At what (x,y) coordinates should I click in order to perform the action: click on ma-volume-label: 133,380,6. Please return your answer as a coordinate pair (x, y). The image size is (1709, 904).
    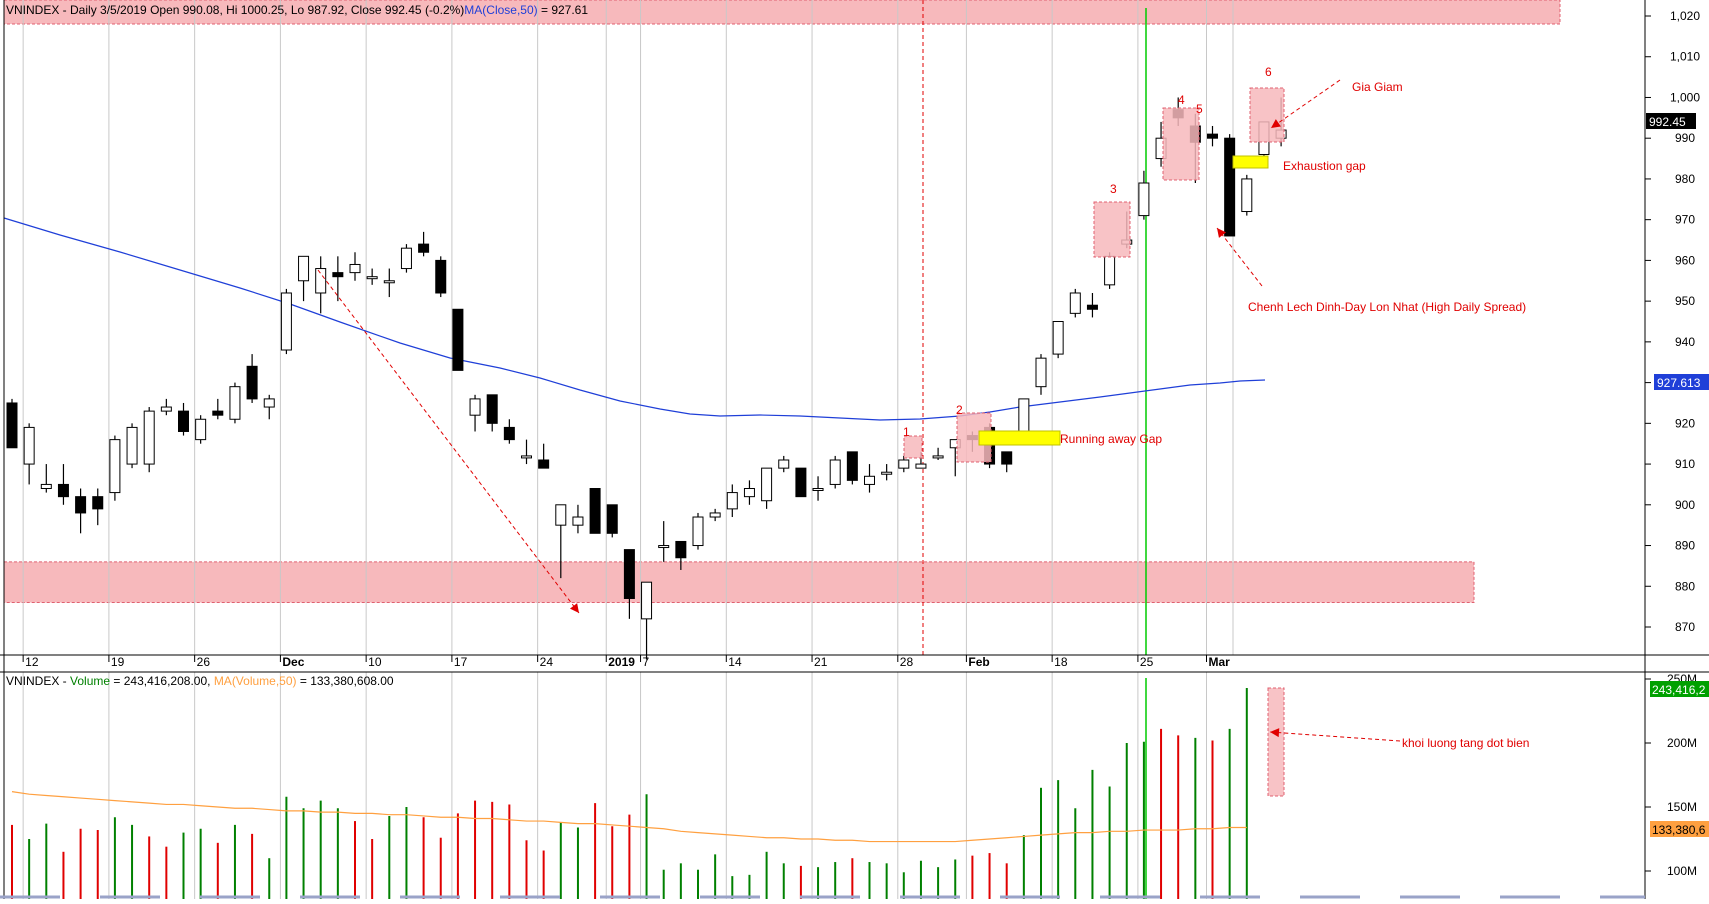
    Looking at the image, I should click on (1679, 830).